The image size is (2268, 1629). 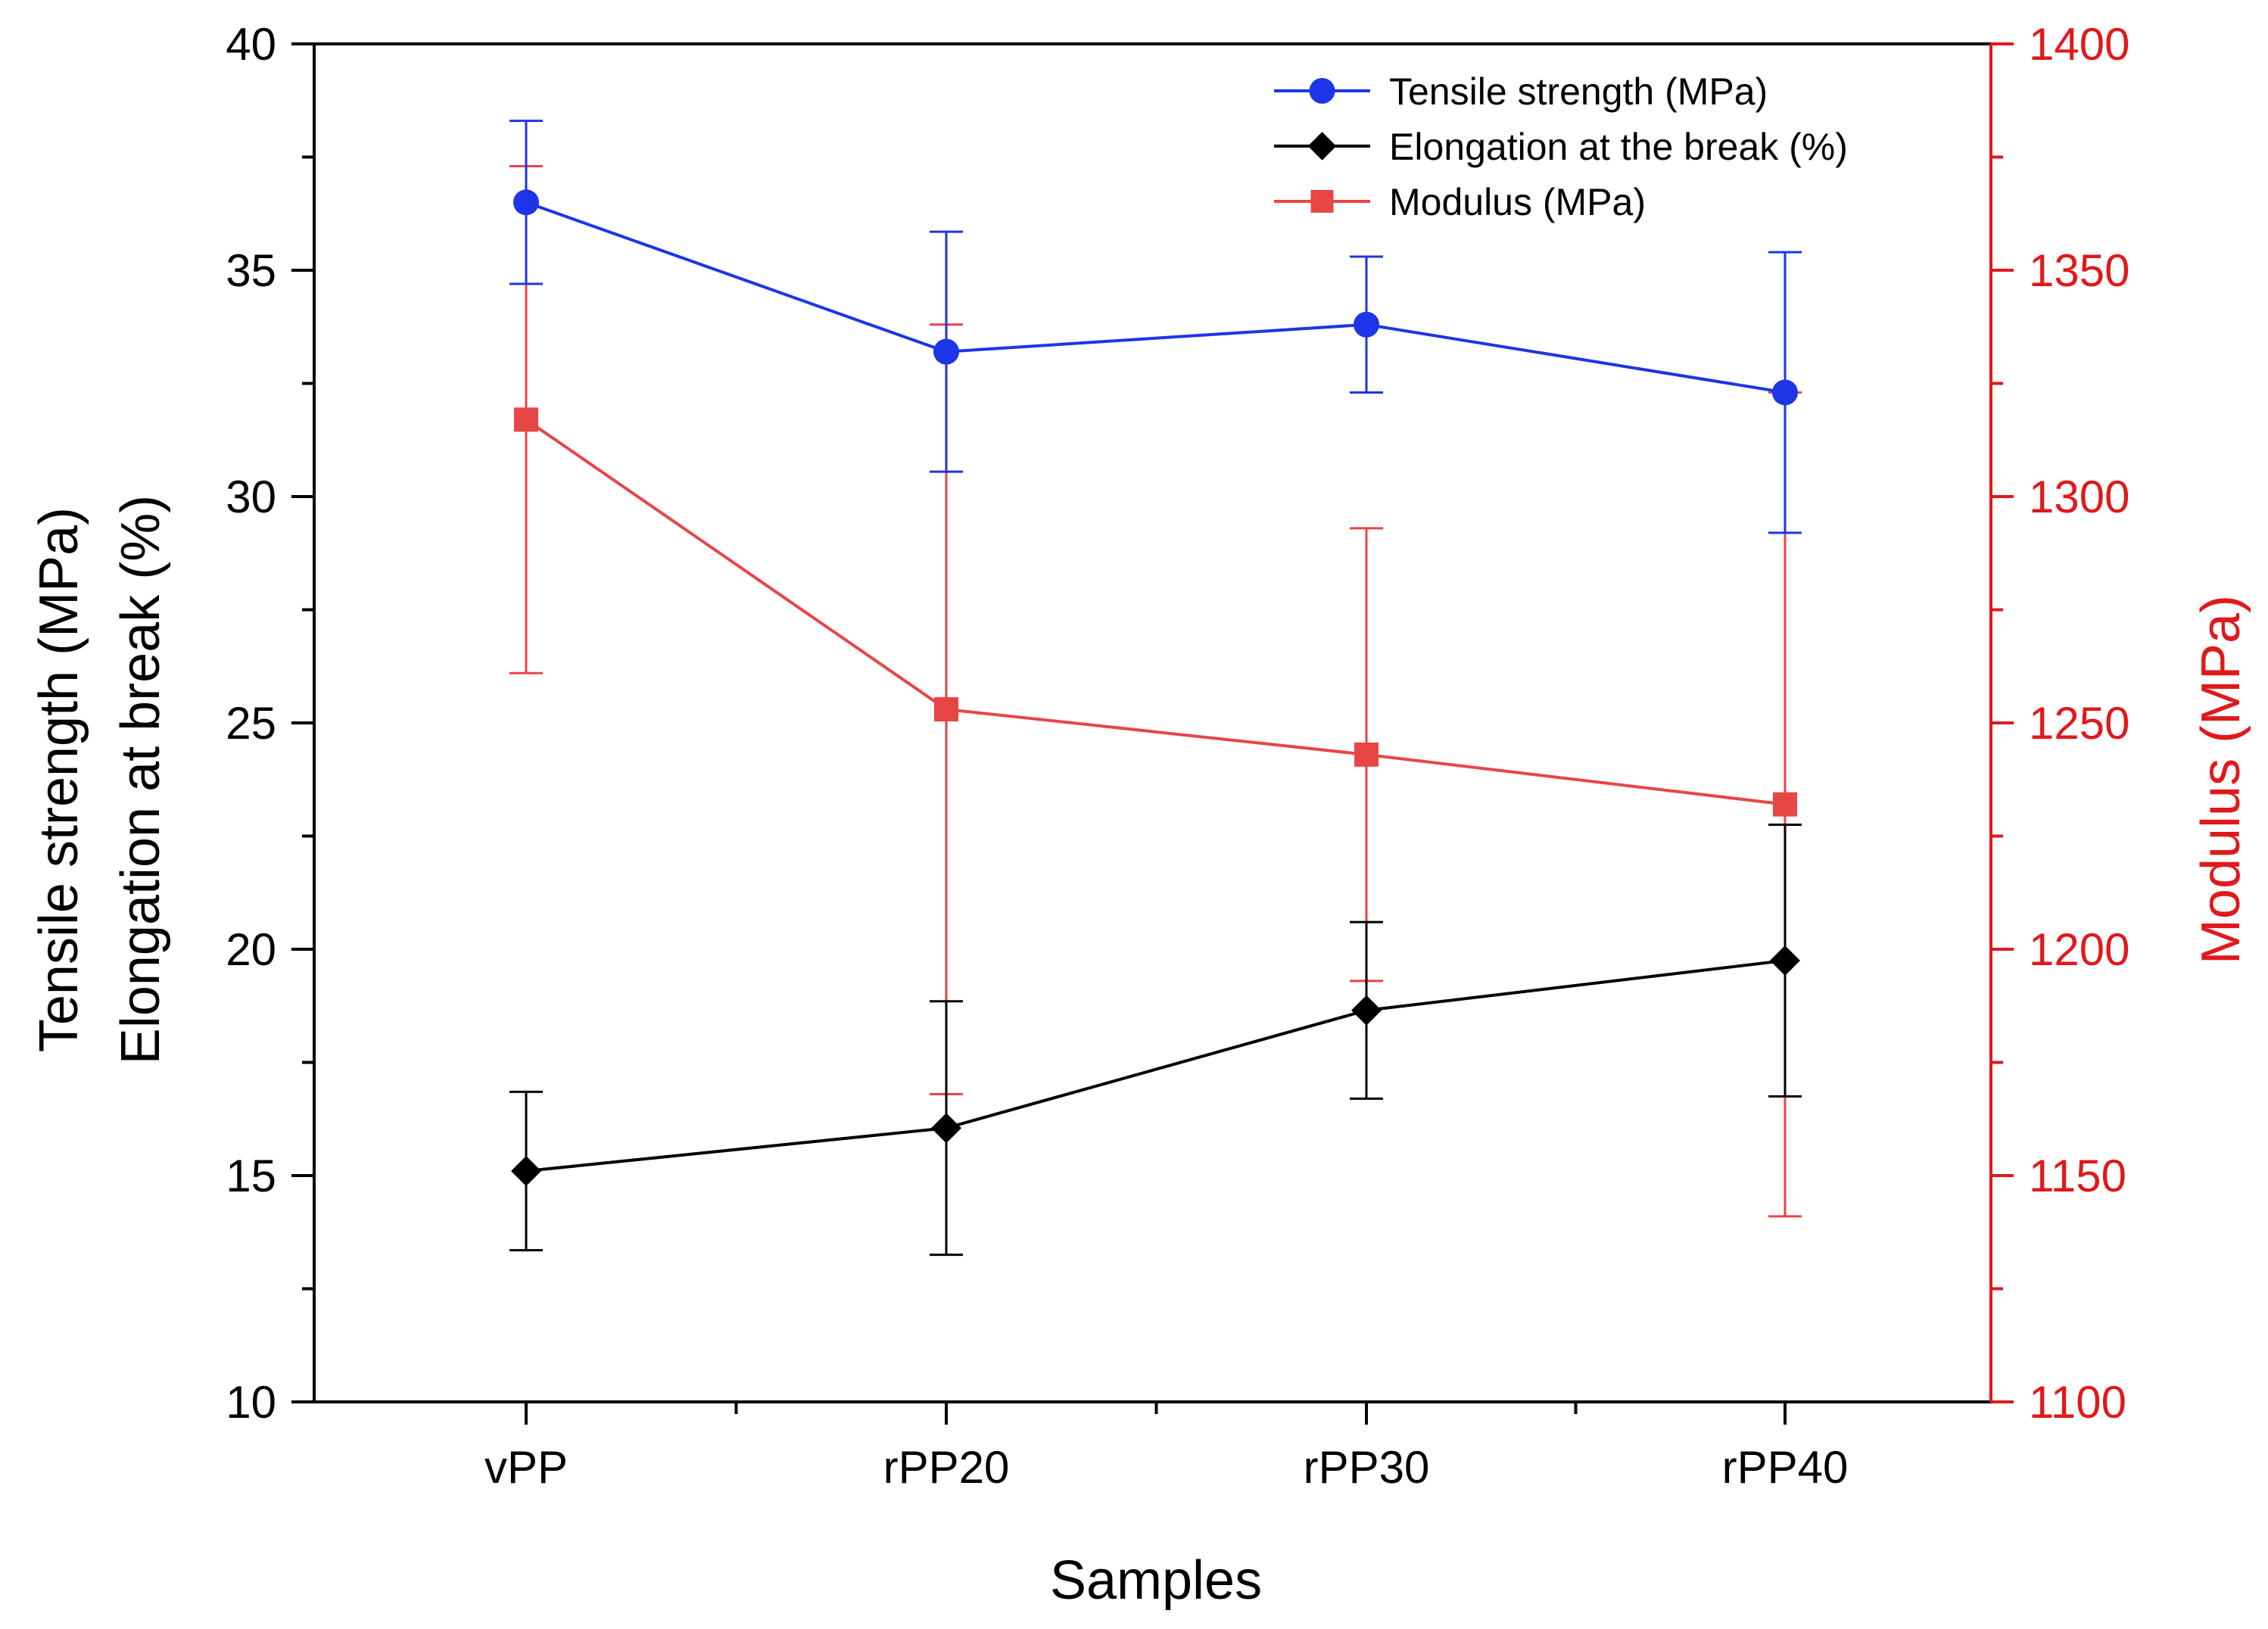 What do you see at coordinates (1618, 147) in the screenshot?
I see `legend-label-elongation-at-the-break: Elongation at the break (%)` at bounding box center [1618, 147].